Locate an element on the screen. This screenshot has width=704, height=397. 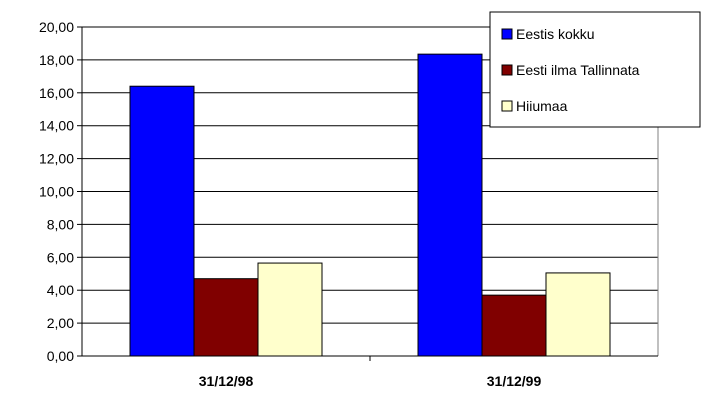
y-tick-label: 12,00 is located at coordinates (56, 159).